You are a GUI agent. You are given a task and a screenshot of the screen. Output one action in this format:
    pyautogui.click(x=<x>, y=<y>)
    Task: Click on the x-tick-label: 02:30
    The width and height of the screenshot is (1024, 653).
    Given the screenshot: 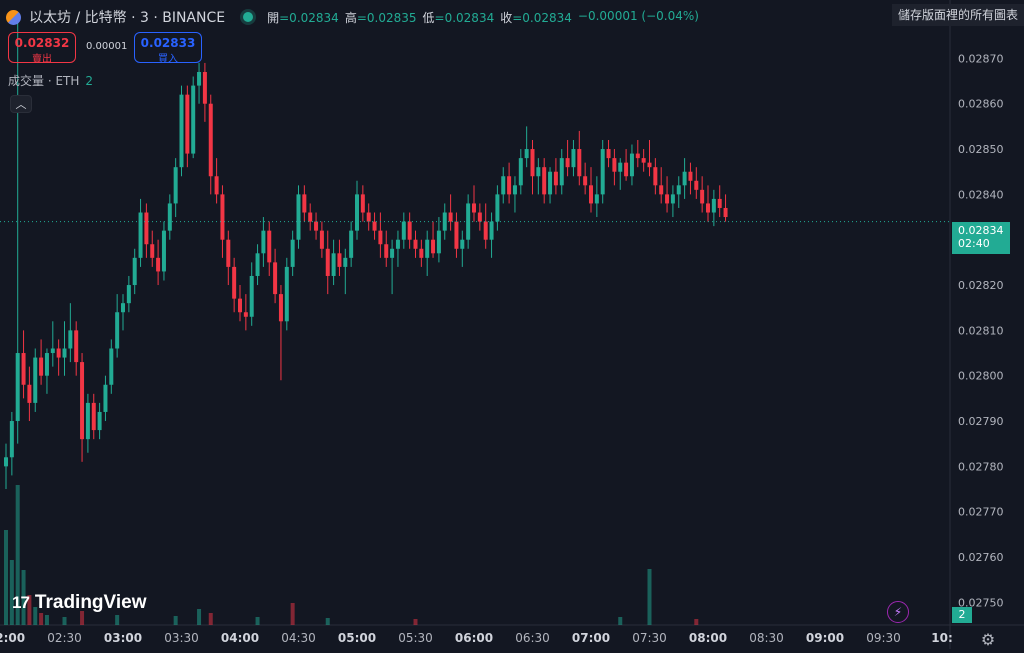 What is the action you would take?
    pyautogui.click(x=64, y=638)
    